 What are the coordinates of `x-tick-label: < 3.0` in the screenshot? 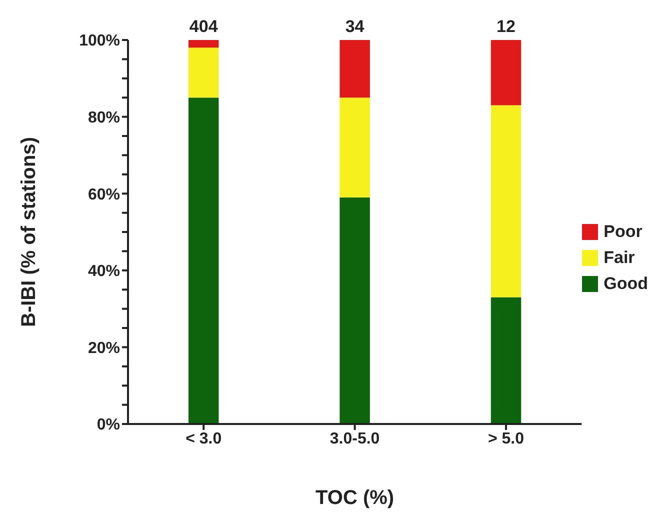 It's located at (204, 439).